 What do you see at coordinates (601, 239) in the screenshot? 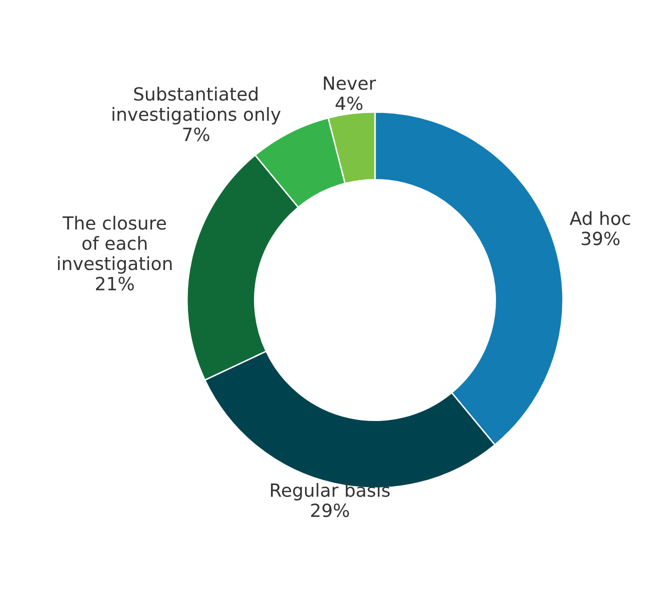
I see `data-label: 39%` at bounding box center [601, 239].